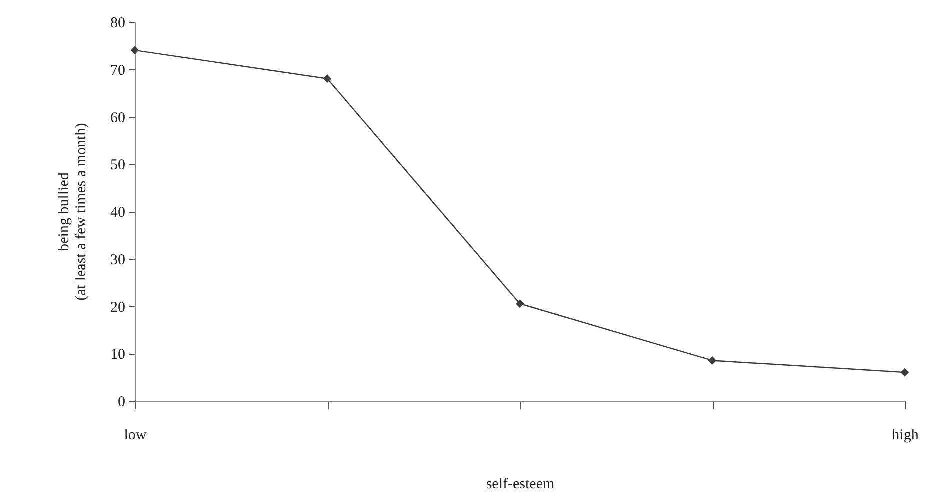 Image resolution: width=931 pixels, height=495 pixels. Describe the element at coordinates (118, 308) in the screenshot. I see `y-tick-label: 20` at that location.